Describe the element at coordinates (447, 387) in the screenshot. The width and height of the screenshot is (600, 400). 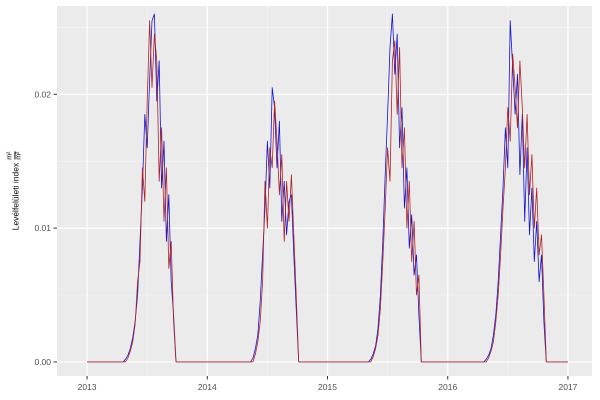
I see `x-tick-label: 2016` at that location.